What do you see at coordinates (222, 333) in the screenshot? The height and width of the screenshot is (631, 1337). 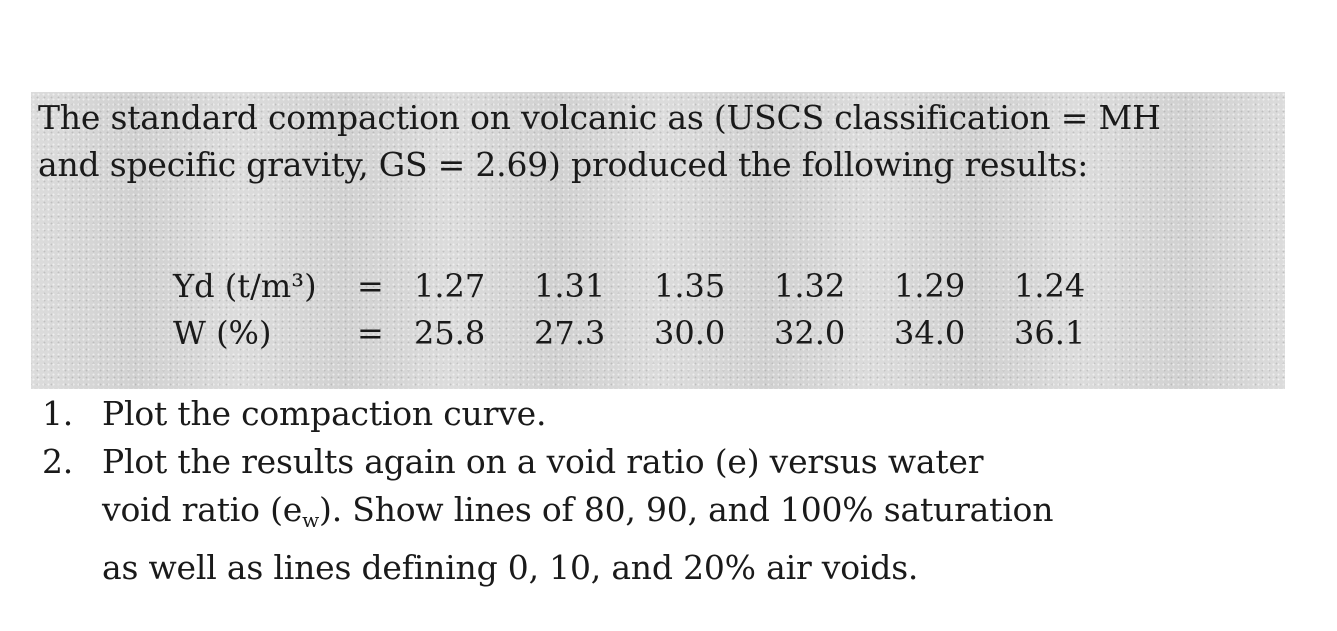 I see `water-content-label: W (%)` at bounding box center [222, 333].